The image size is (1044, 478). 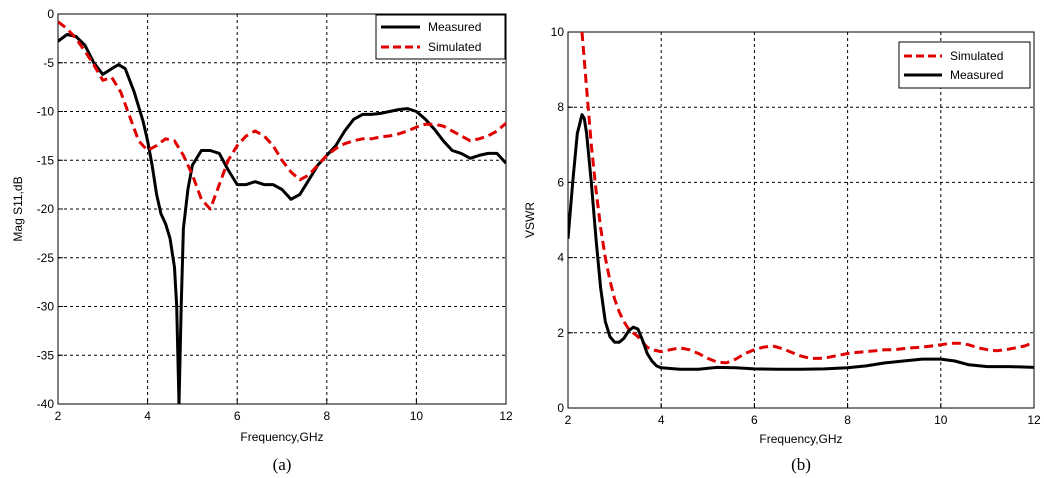 I want to click on y-tick-label: -30, so click(x=46, y=307).